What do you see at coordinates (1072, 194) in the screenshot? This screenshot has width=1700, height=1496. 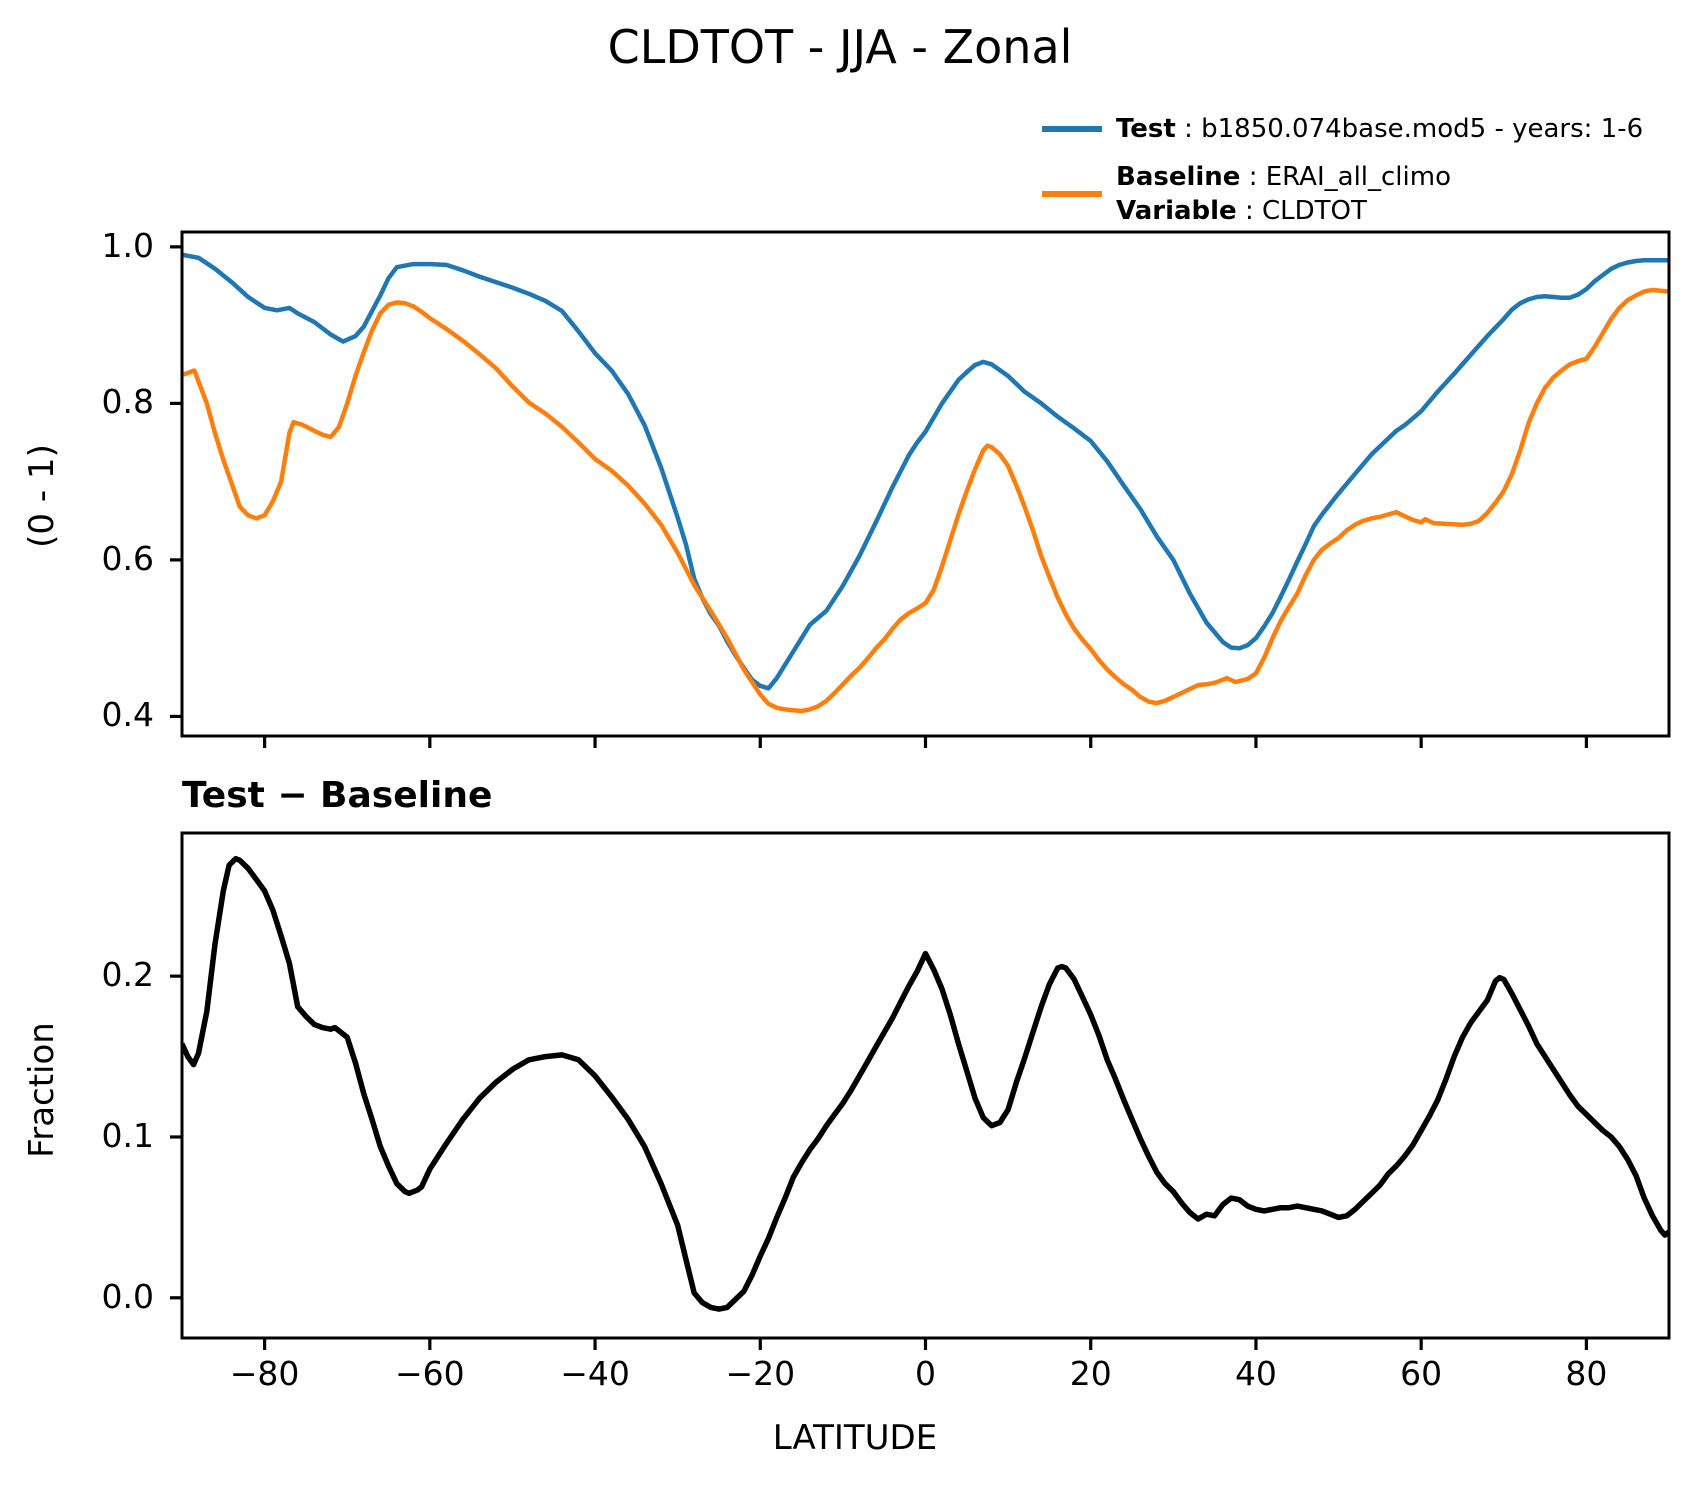 I see `baseline-line-swatch` at bounding box center [1072, 194].